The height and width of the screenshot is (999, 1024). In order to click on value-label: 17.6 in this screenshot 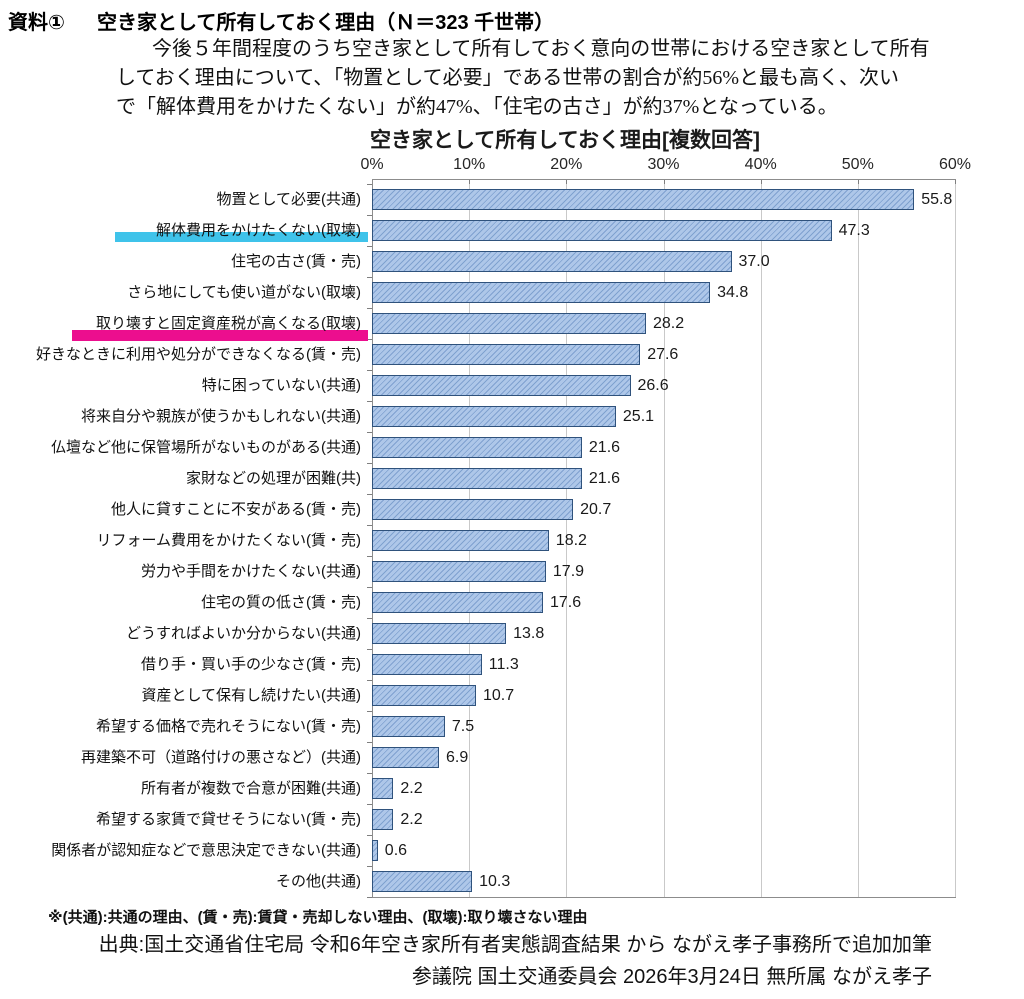, I will do `click(566, 602)`.